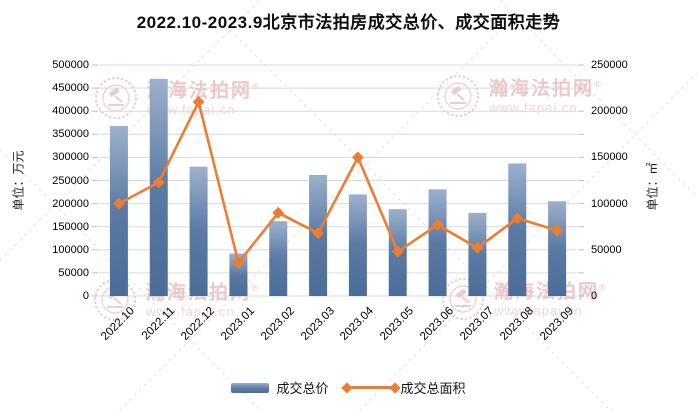 The width and height of the screenshot is (697, 412). I want to click on left-axis-tick-label: 500000, so click(70, 65).